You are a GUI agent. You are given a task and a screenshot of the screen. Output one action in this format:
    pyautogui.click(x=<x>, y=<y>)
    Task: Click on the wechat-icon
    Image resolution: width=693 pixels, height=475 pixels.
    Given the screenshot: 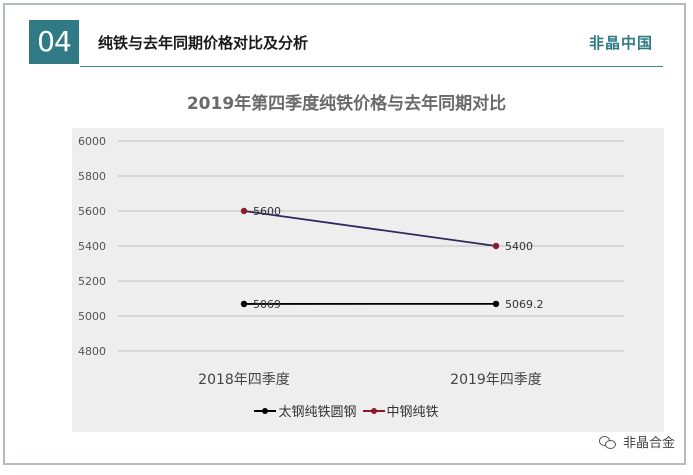 What is the action you would take?
    pyautogui.click(x=607, y=442)
    